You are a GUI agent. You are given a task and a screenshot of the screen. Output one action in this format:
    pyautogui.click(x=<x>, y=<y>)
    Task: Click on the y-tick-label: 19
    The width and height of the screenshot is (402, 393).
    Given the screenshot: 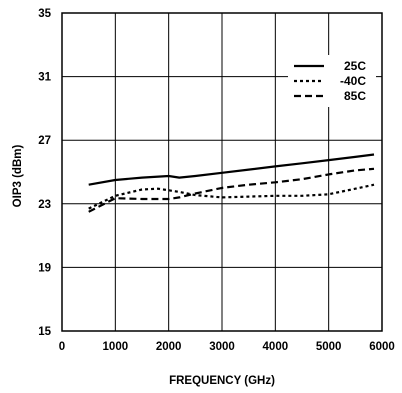 What is the action you would take?
    pyautogui.click(x=44, y=268)
    